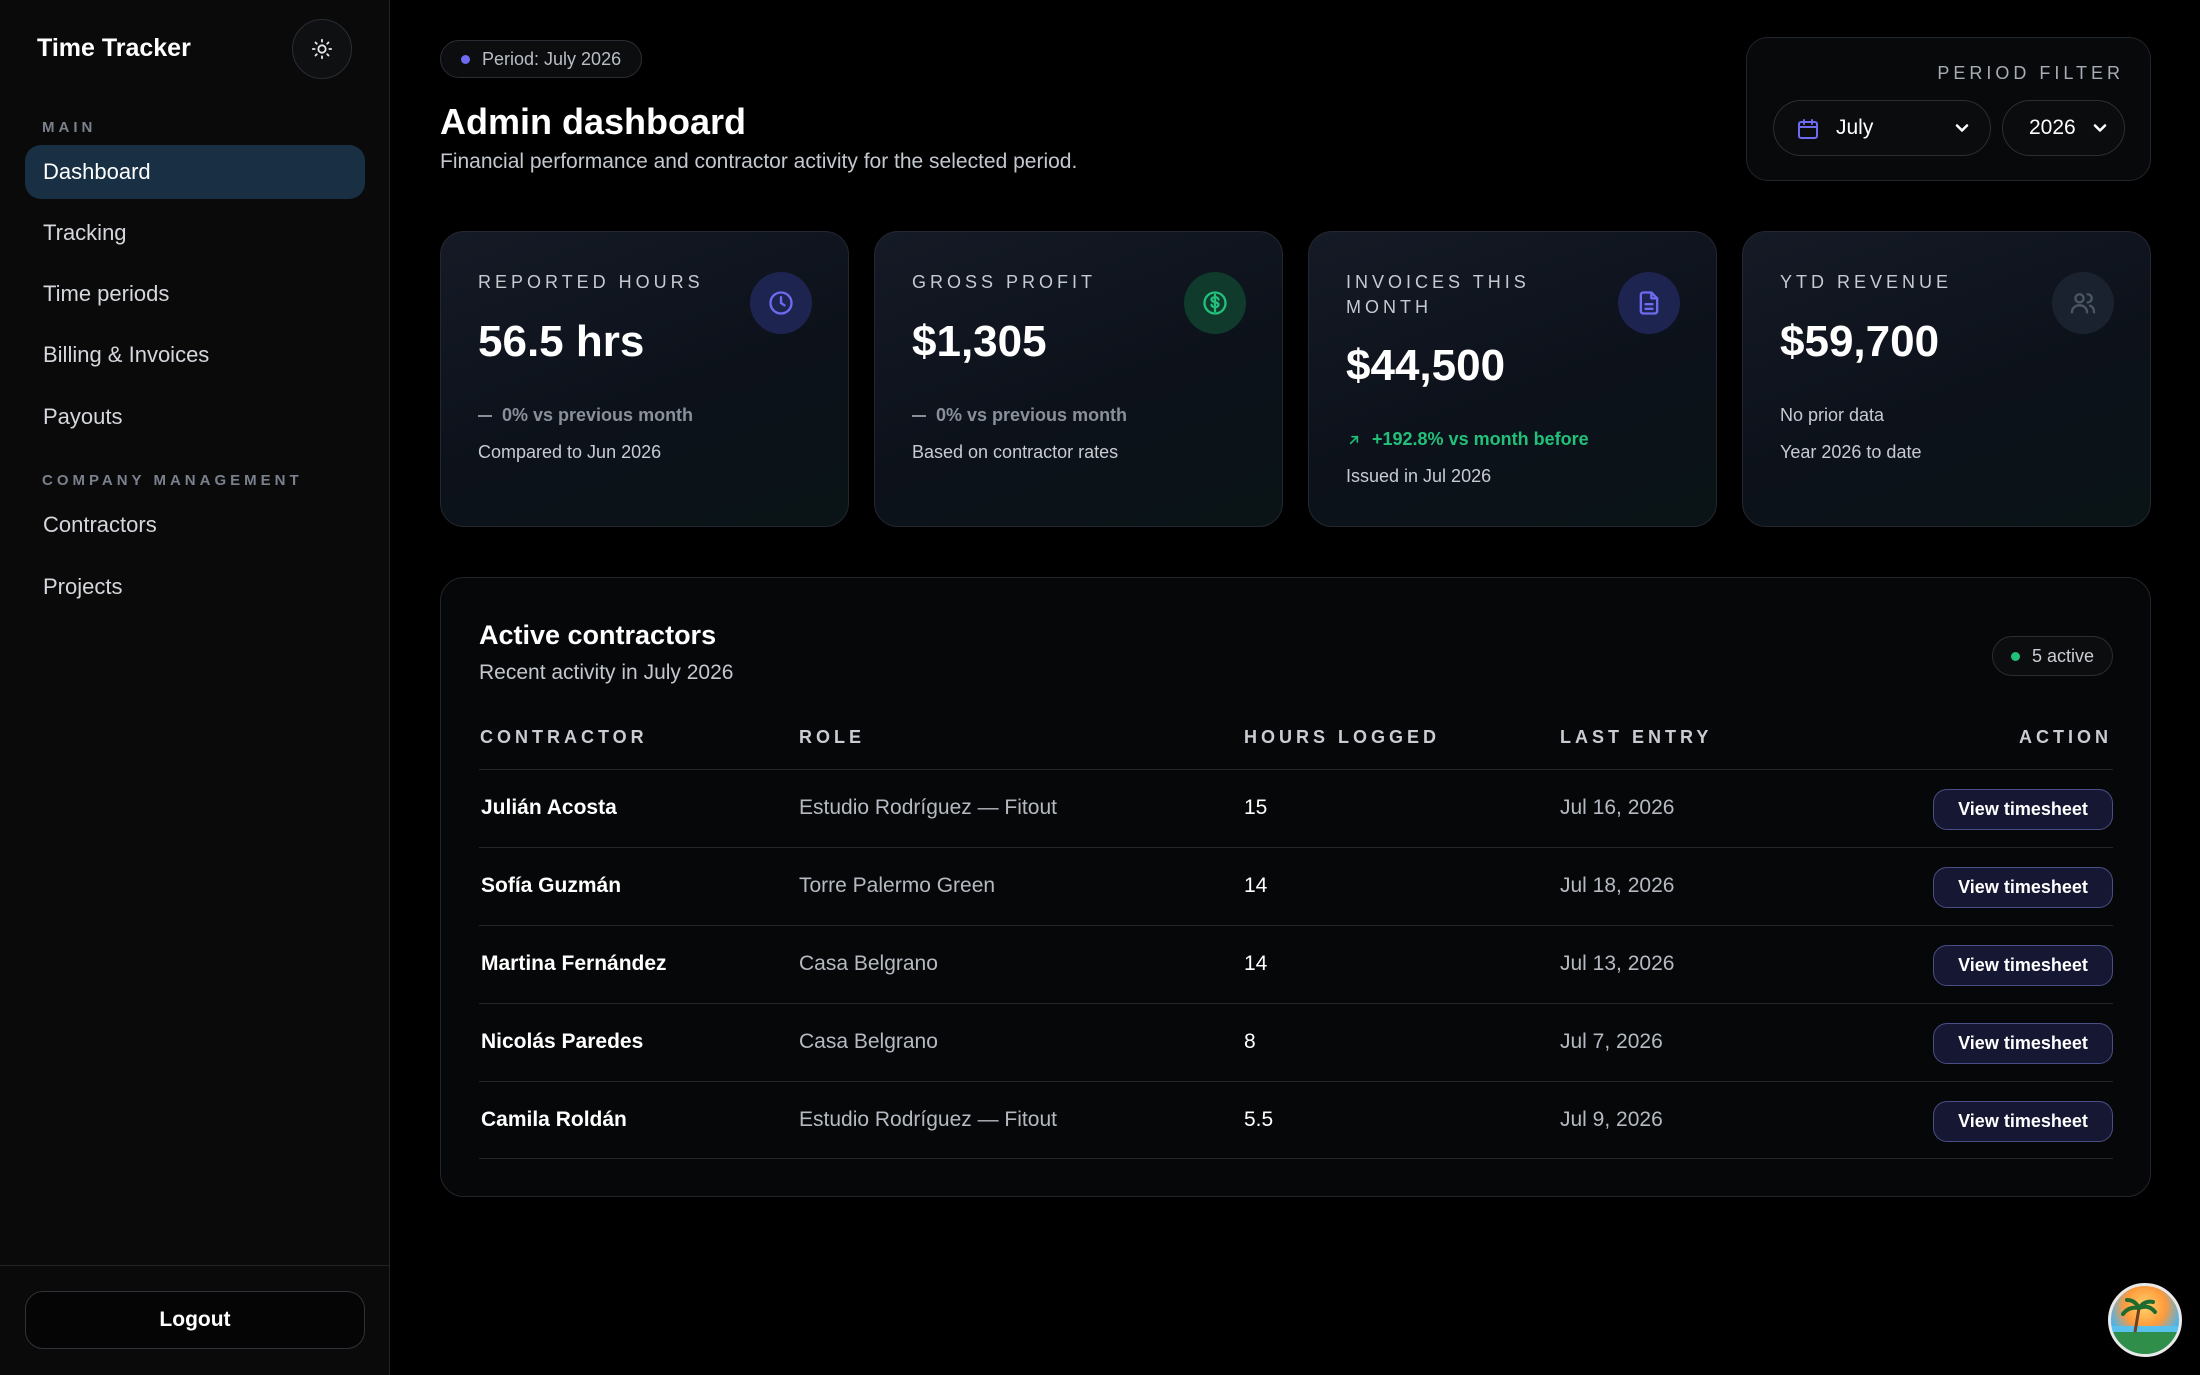  Describe the element at coordinates (591, 282) in the screenshot. I see `card-label: REPORTED HOURS` at that location.